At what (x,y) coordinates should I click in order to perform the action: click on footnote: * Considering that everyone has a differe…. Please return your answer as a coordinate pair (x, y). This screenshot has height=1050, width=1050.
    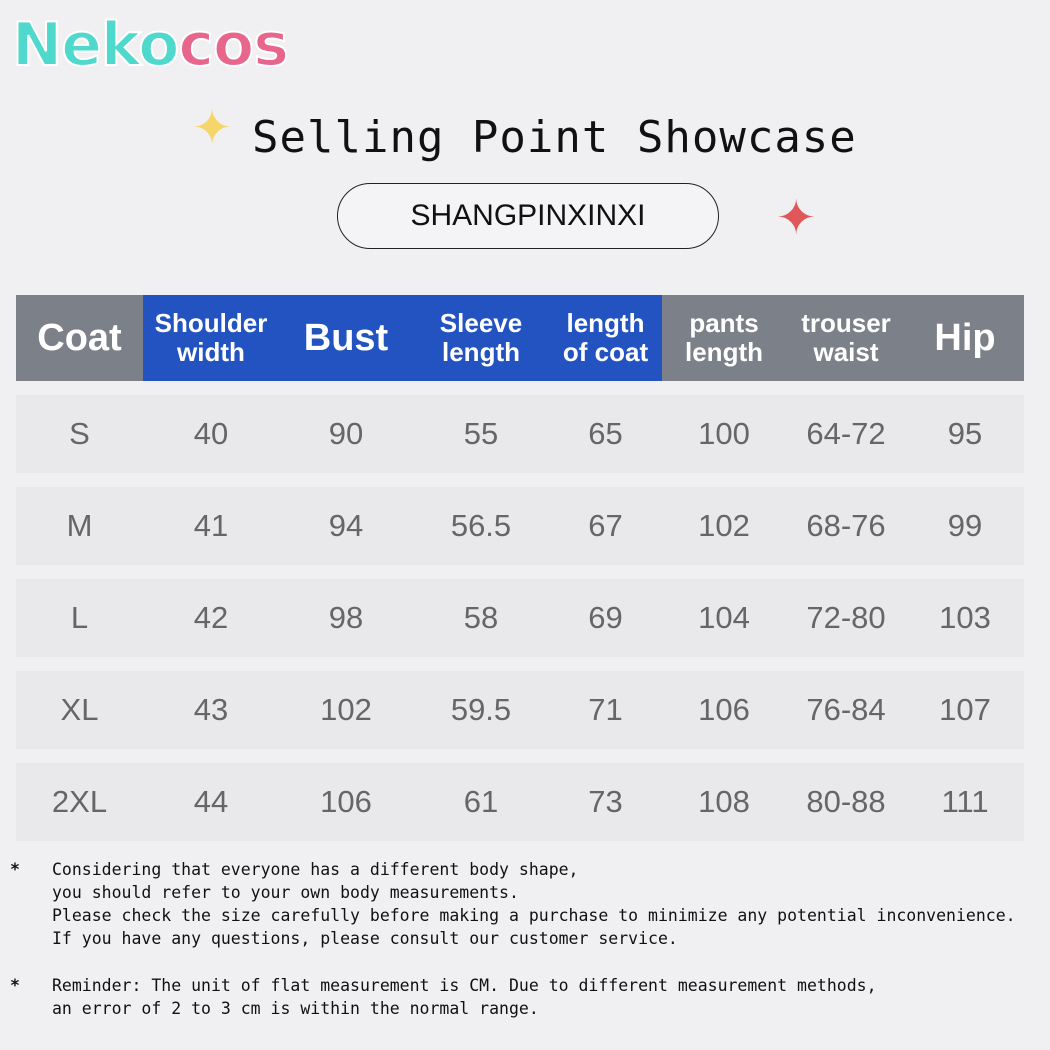
    Looking at the image, I should click on (513, 904).